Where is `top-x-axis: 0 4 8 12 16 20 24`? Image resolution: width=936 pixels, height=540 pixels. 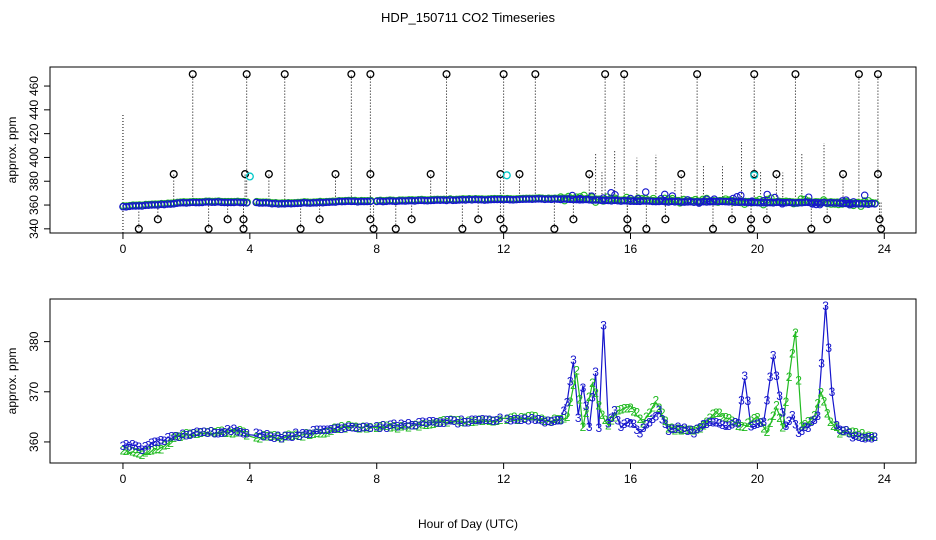 top-x-axis: 0 4 8 12 16 20 24 is located at coordinates (505, 244).